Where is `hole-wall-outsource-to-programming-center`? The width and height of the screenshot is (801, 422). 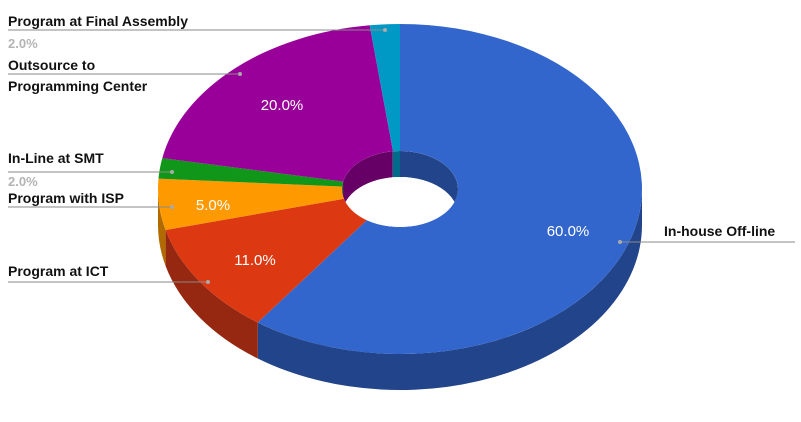
hole-wall-outsource-to-programming-center is located at coordinates (368, 179).